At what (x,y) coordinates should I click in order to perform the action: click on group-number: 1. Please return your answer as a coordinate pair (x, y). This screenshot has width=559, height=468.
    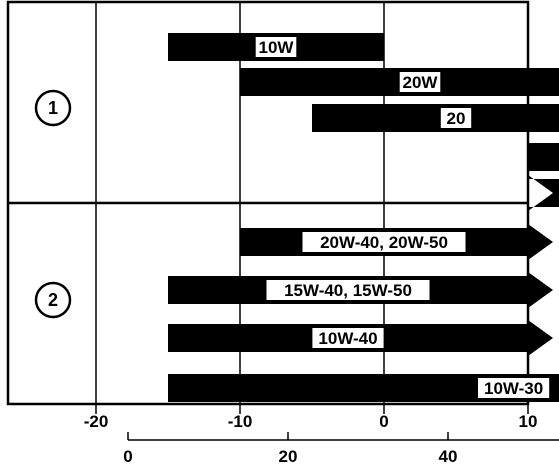
    Looking at the image, I should click on (53, 108).